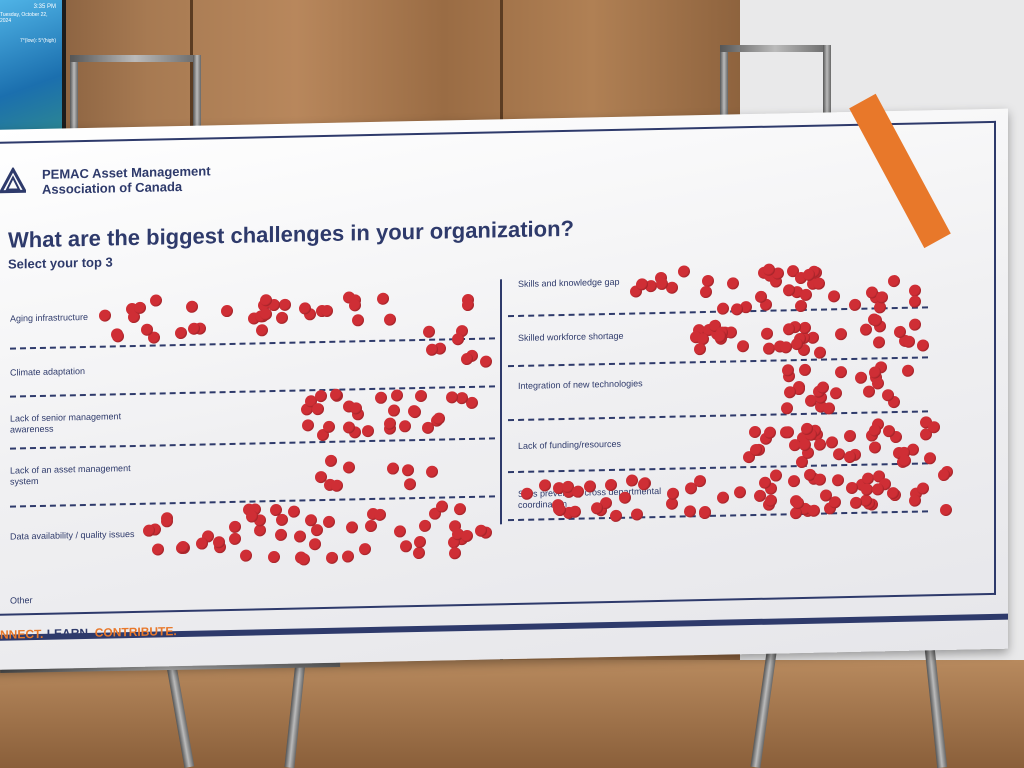  I want to click on tagline: NNECT. LEARN. CONTRIBUTE., so click(88, 633).